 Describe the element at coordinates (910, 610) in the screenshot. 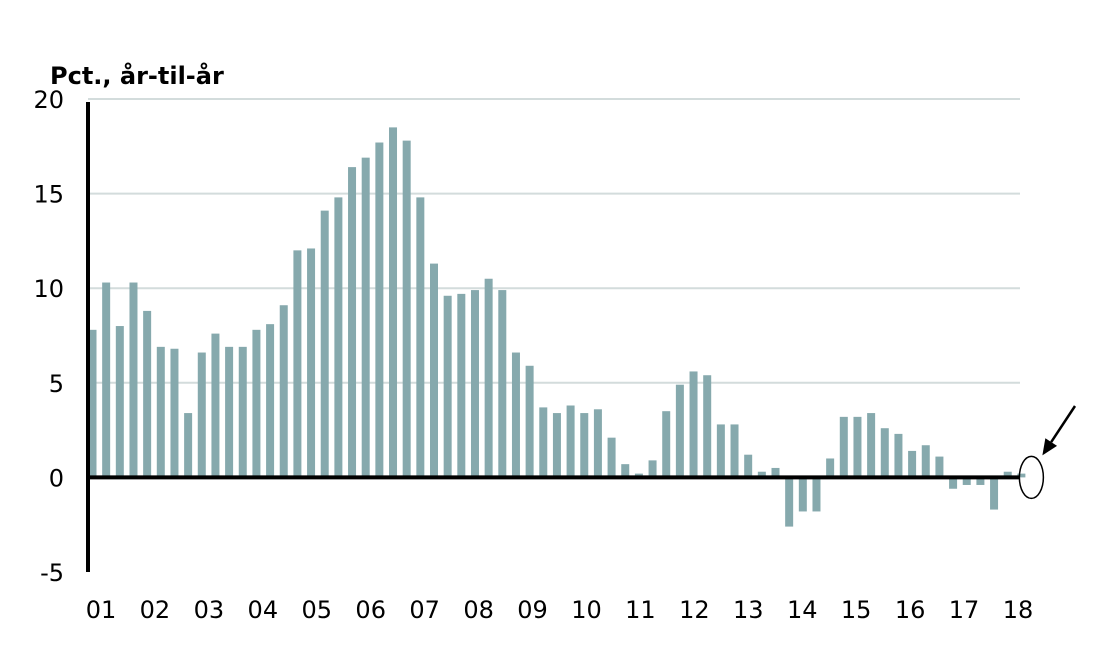

I see `x-tick-label: 16` at that location.